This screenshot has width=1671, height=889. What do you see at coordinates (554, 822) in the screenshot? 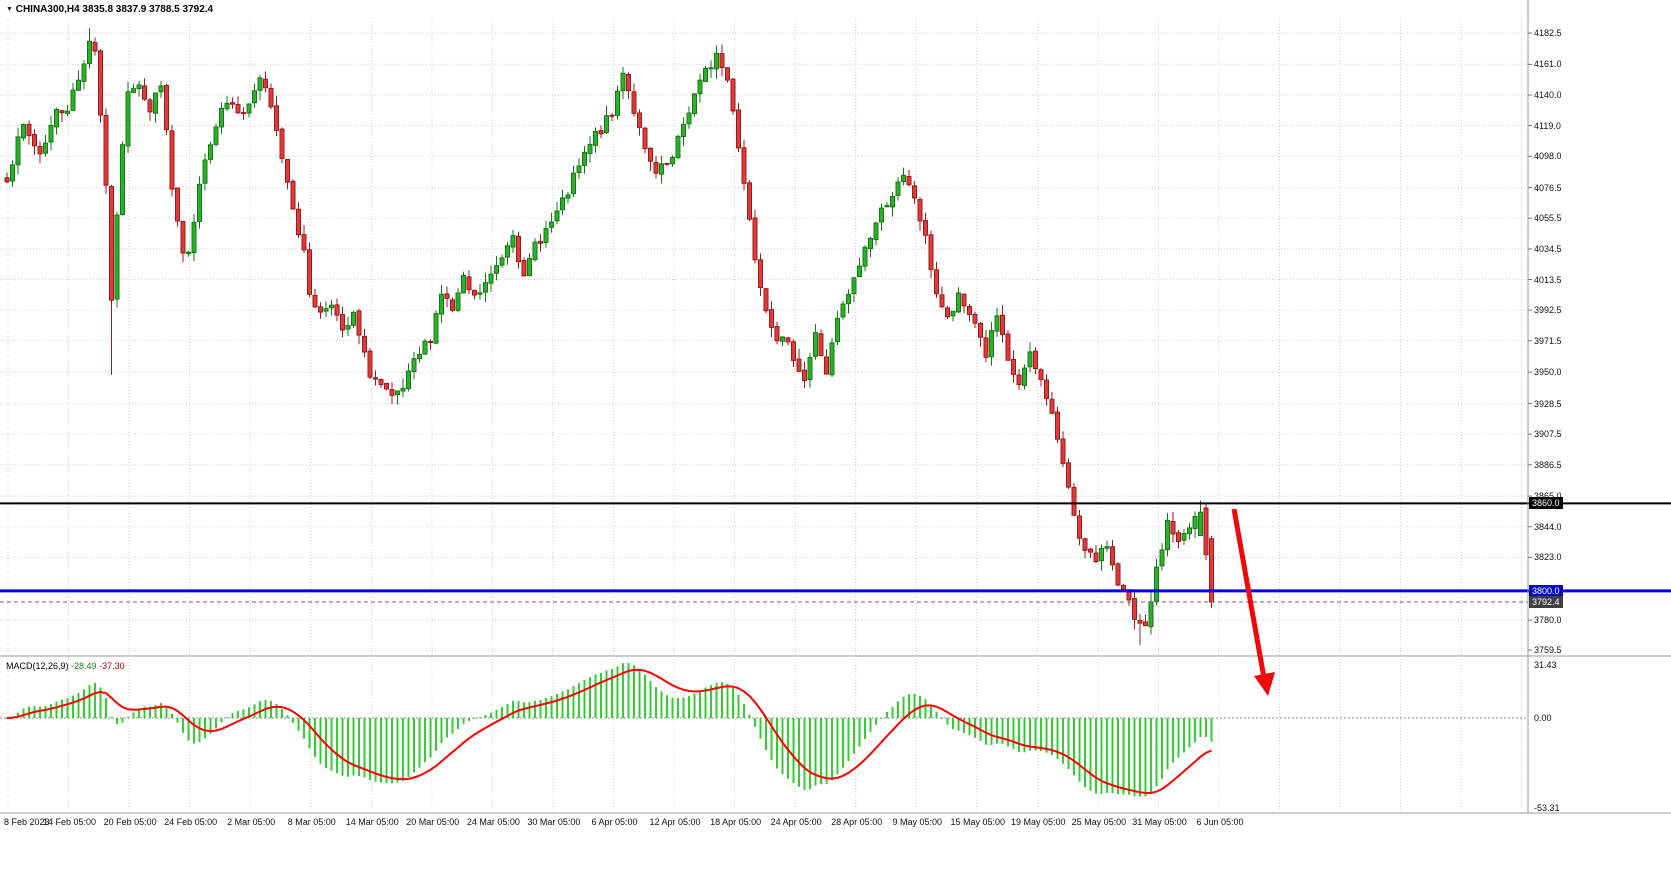
I see `time-tick-label: 30 Mar 05:00` at bounding box center [554, 822].